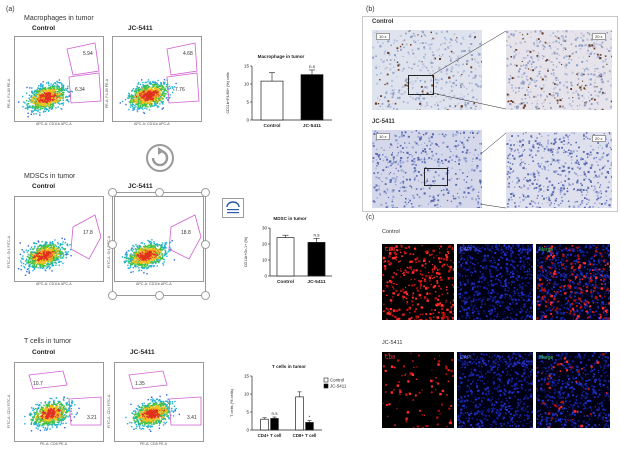  Describe the element at coordinates (112, 244) in the screenshot. I see `selection-handle-middle-left` at that location.